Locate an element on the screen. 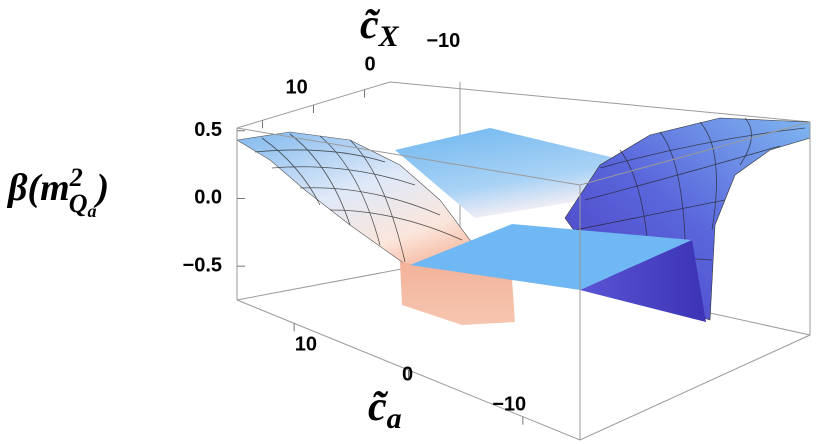  x-axis-label: c̃X is located at coordinates (380, 27).